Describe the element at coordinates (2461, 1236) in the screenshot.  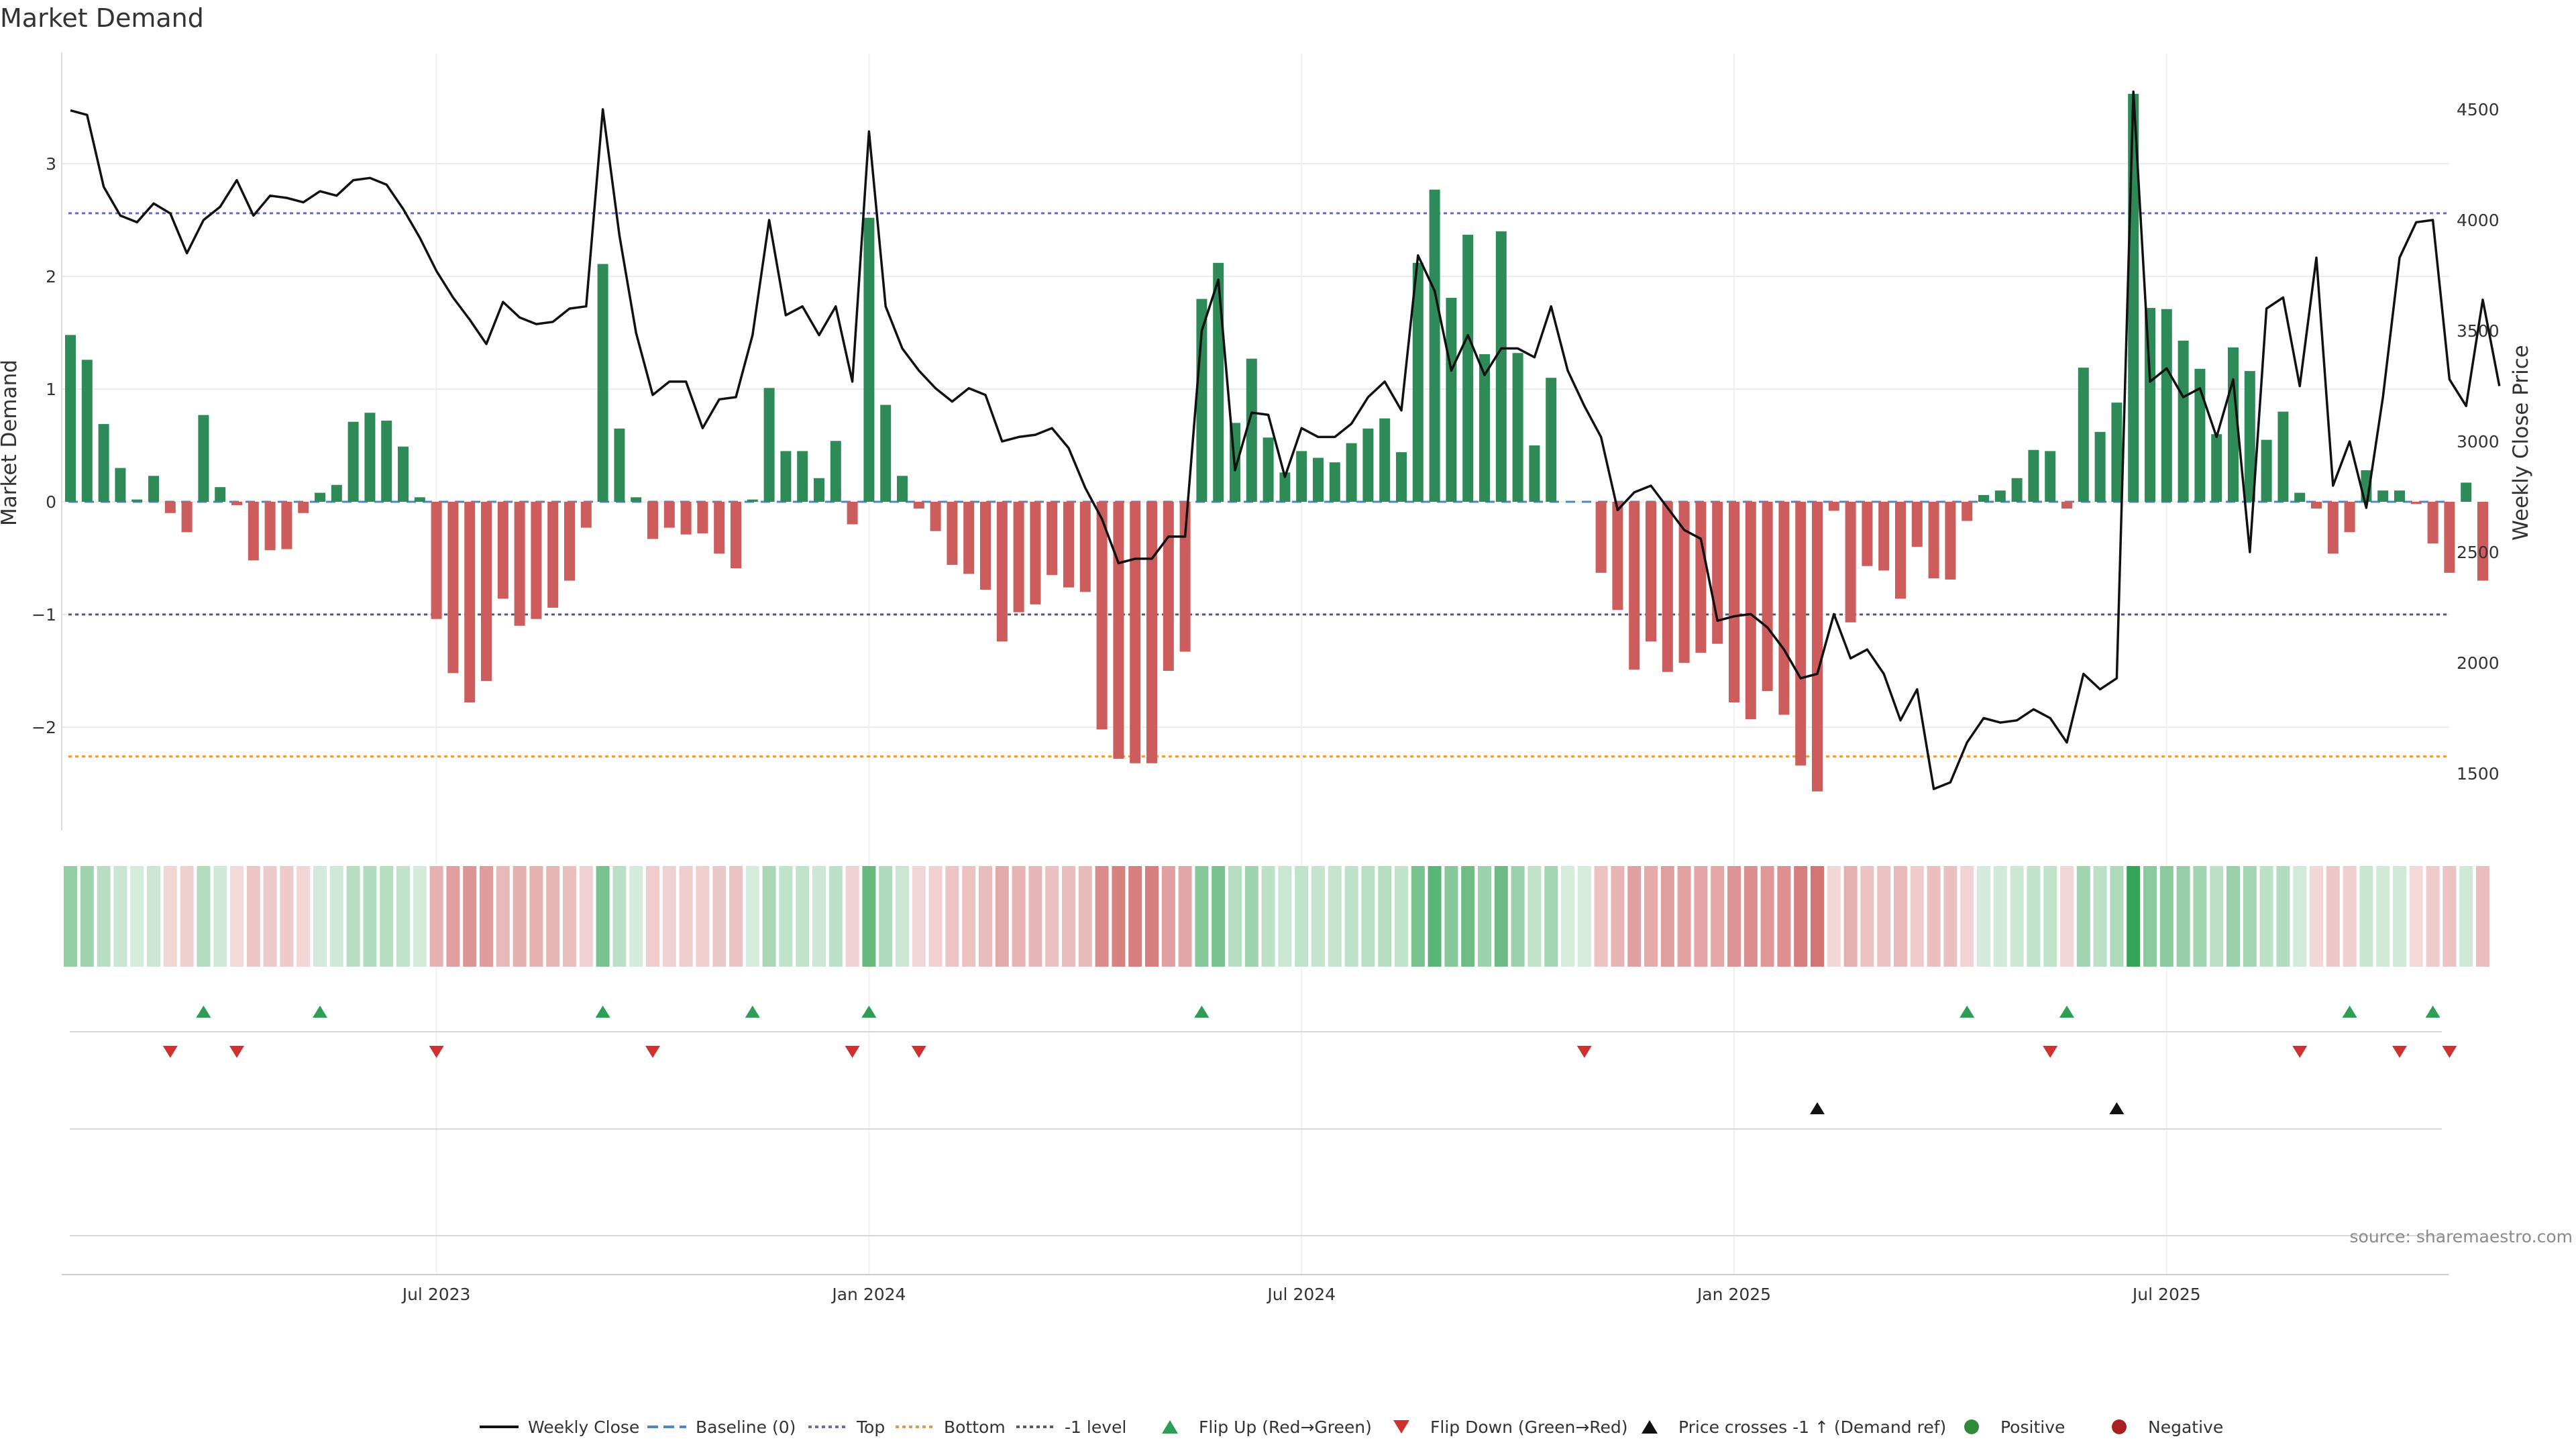
I see `source-note: source: sharemaestro.com` at that location.